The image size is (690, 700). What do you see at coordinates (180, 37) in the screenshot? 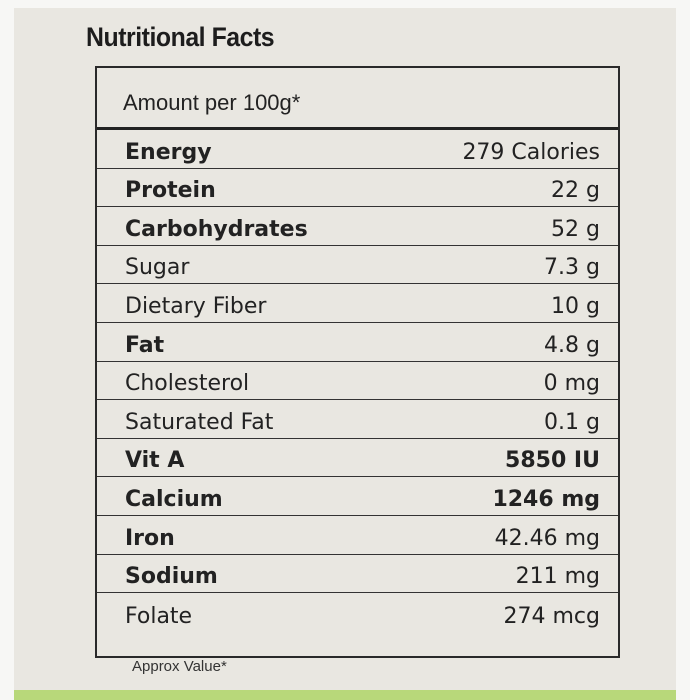
I see `title: Nutritional Facts` at bounding box center [180, 37].